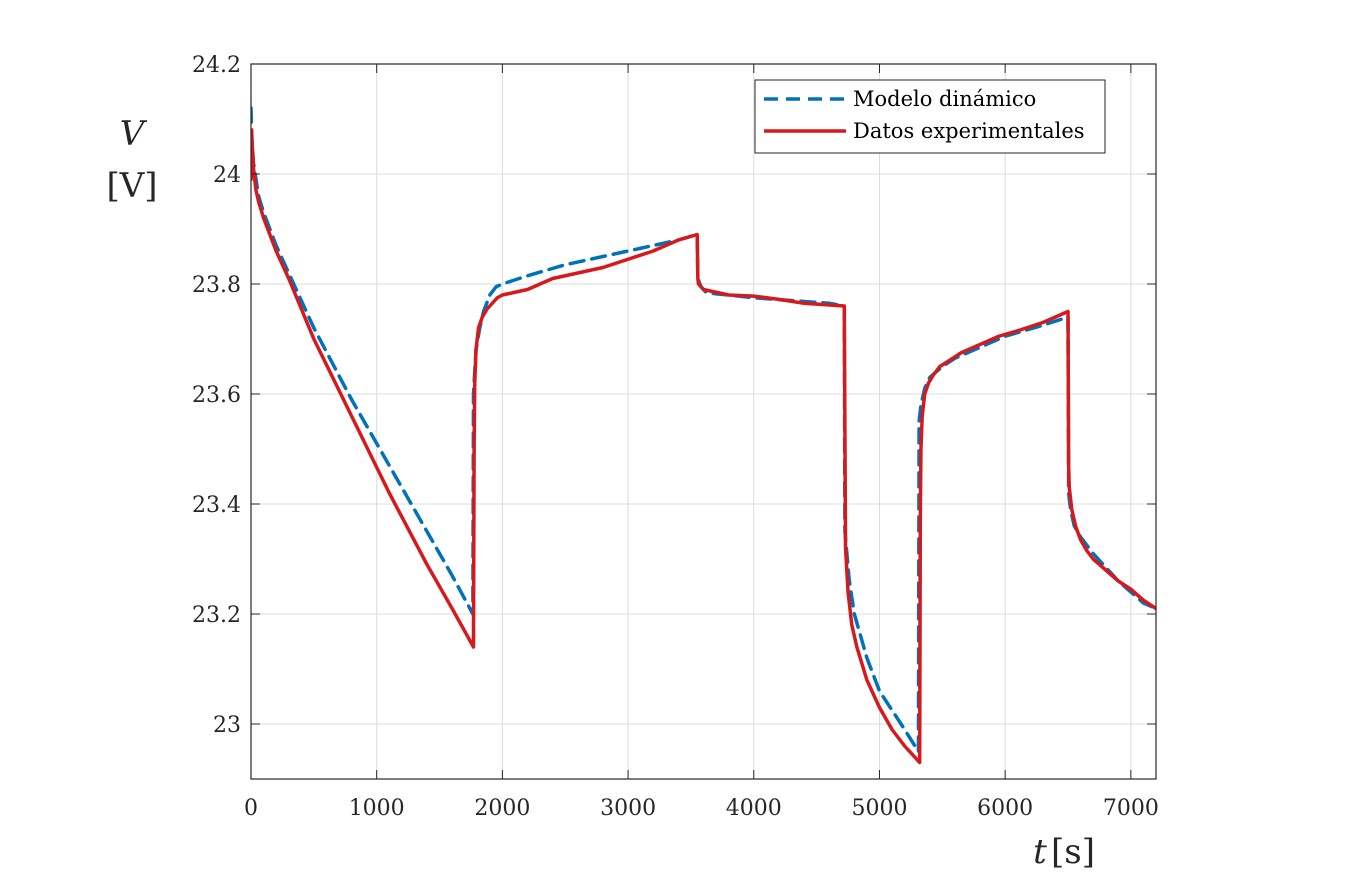 The width and height of the screenshot is (1367, 875). I want to click on x-tick-label: 7000, so click(1131, 808).